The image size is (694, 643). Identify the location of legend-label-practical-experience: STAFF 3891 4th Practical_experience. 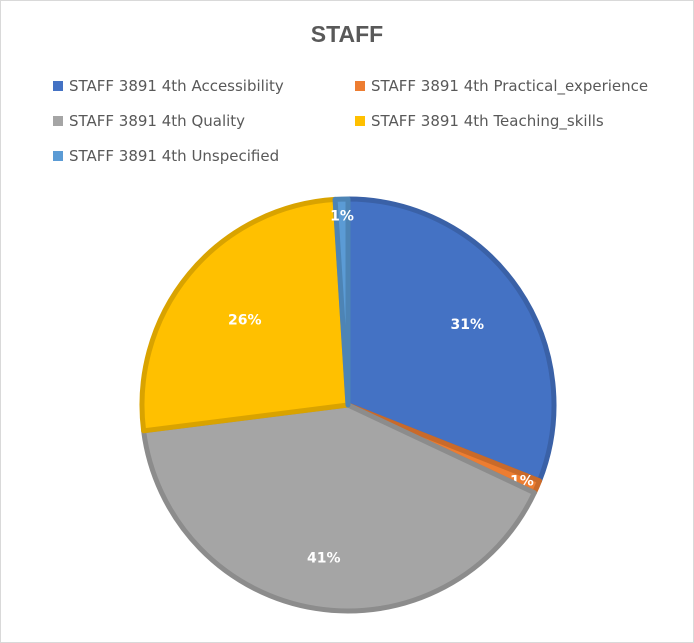
(510, 86).